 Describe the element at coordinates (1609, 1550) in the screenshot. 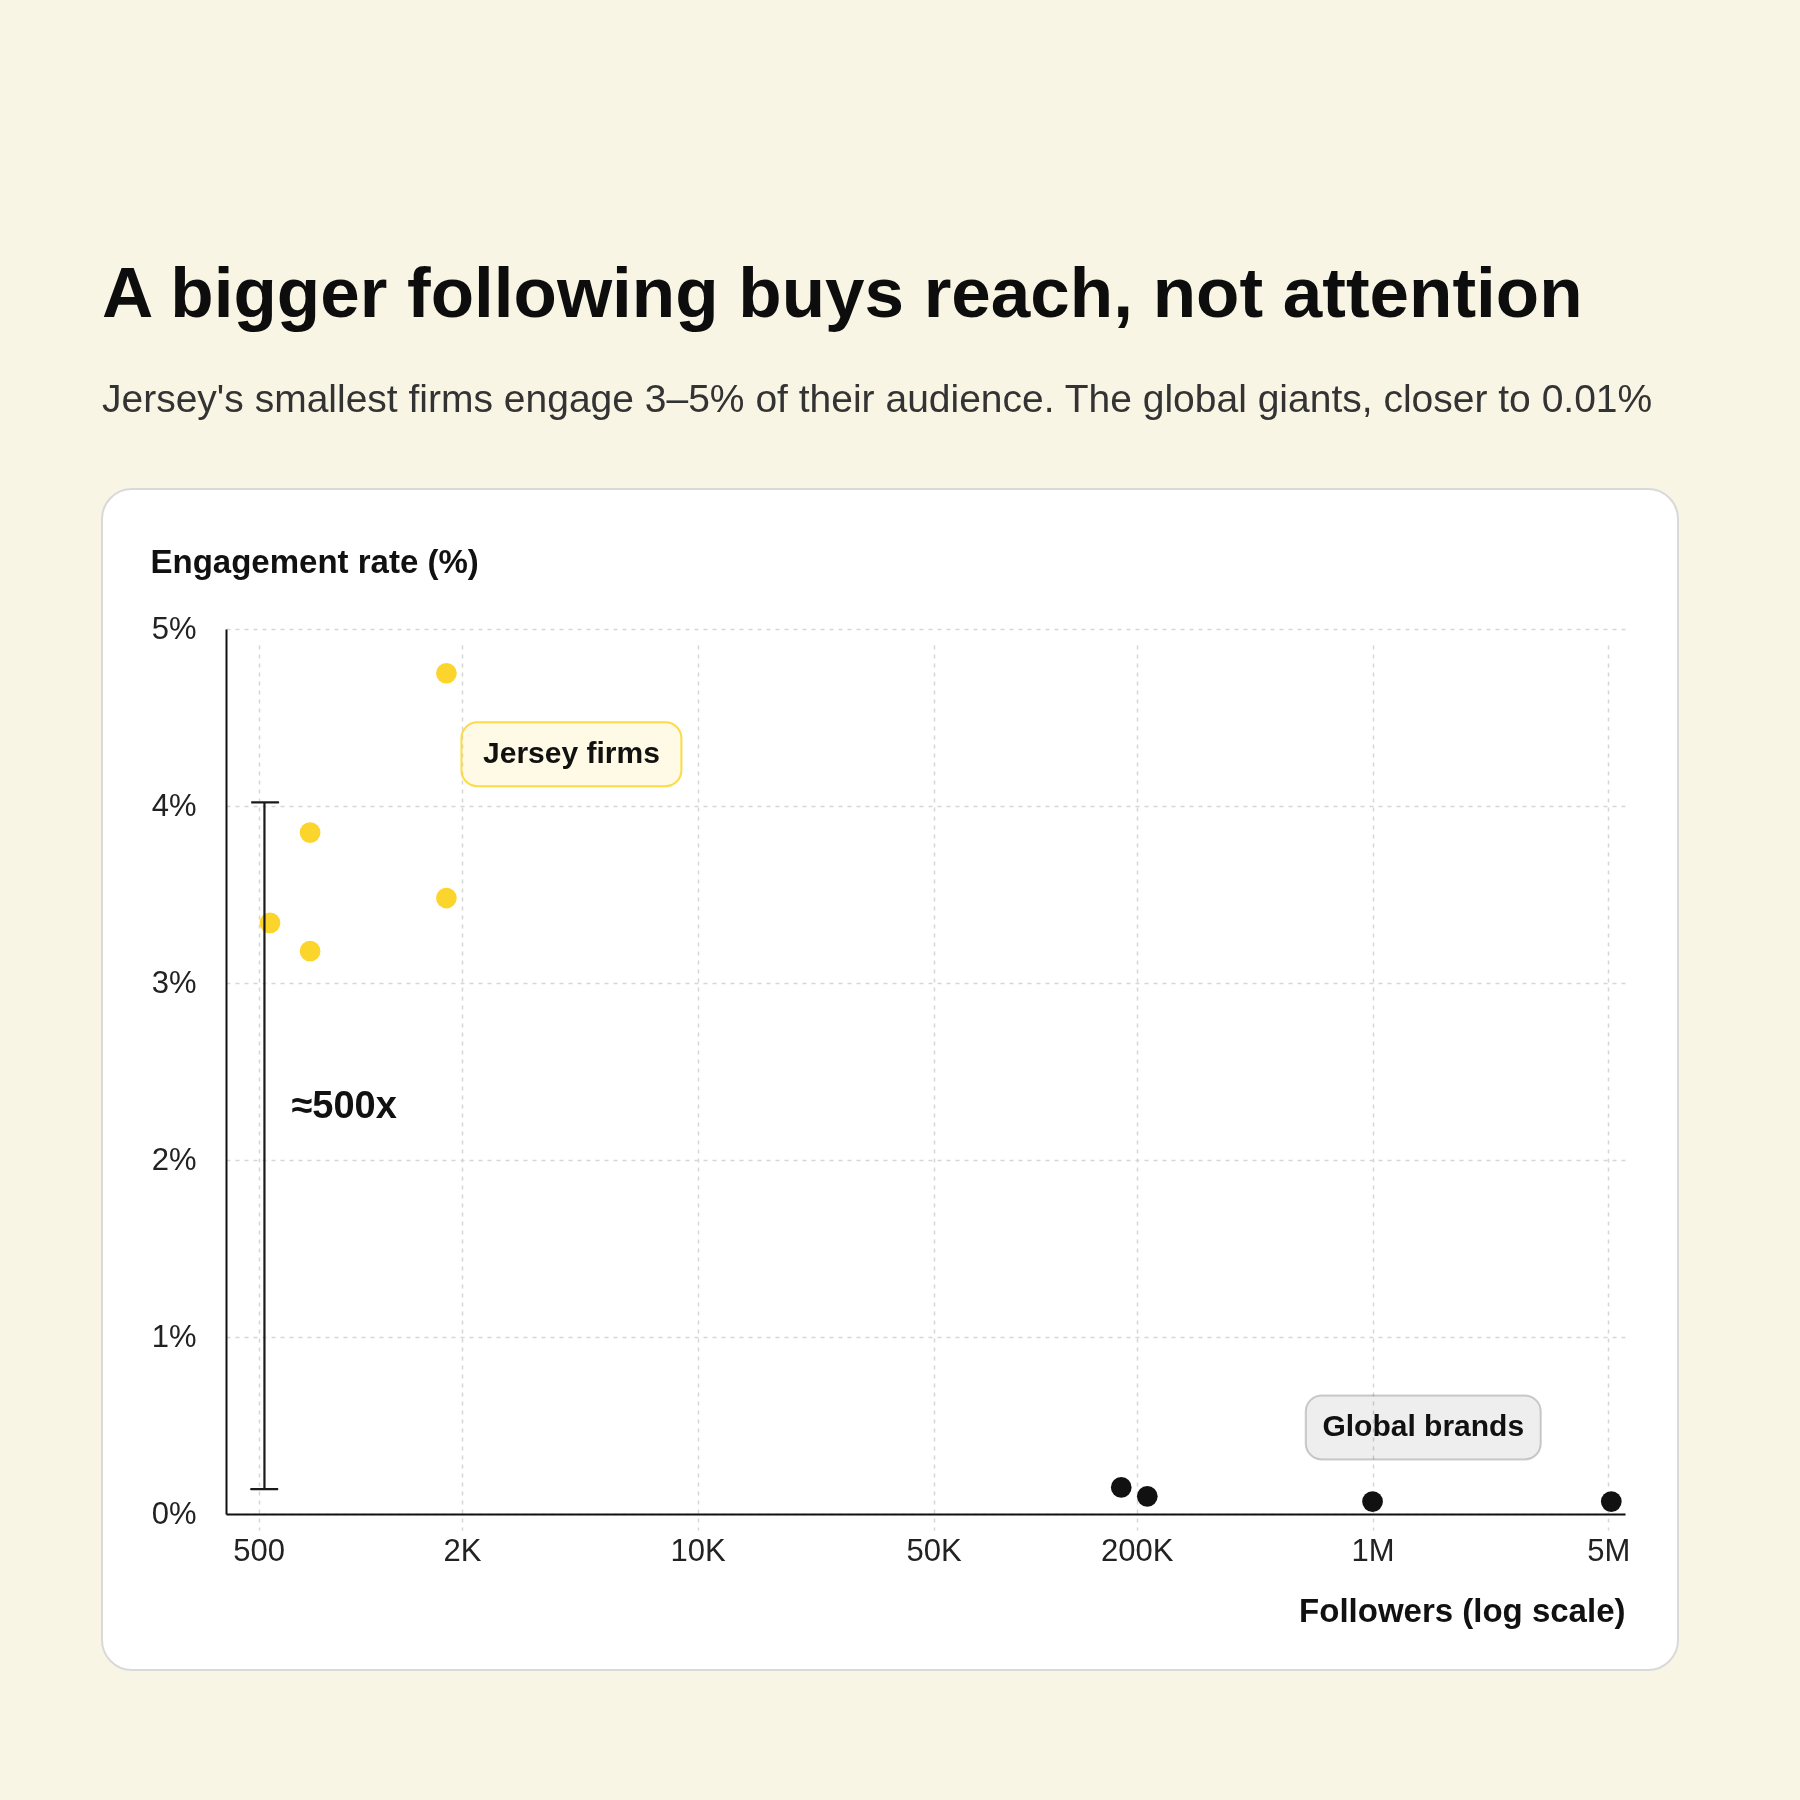

I see `x-tick-label: 5M` at that location.